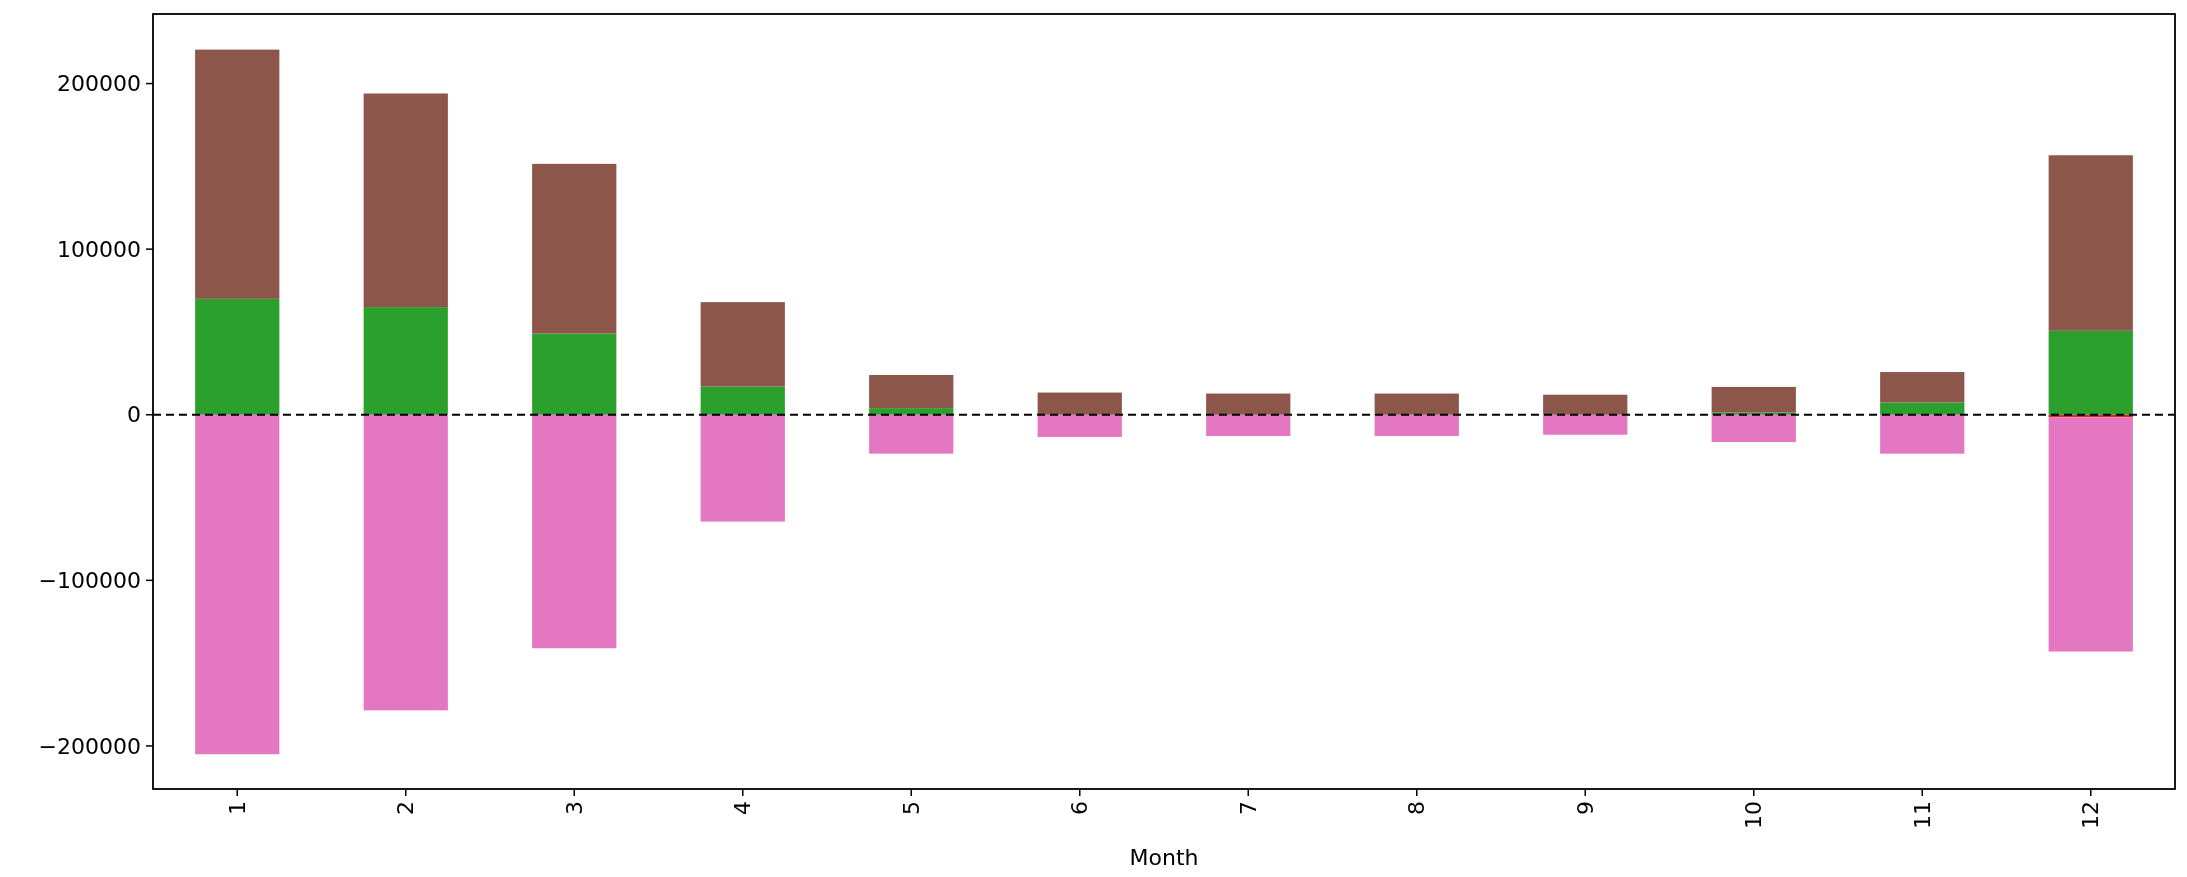 This screenshot has width=2187, height=877. I want to click on x-tick-label: 12, so click(2091, 815).